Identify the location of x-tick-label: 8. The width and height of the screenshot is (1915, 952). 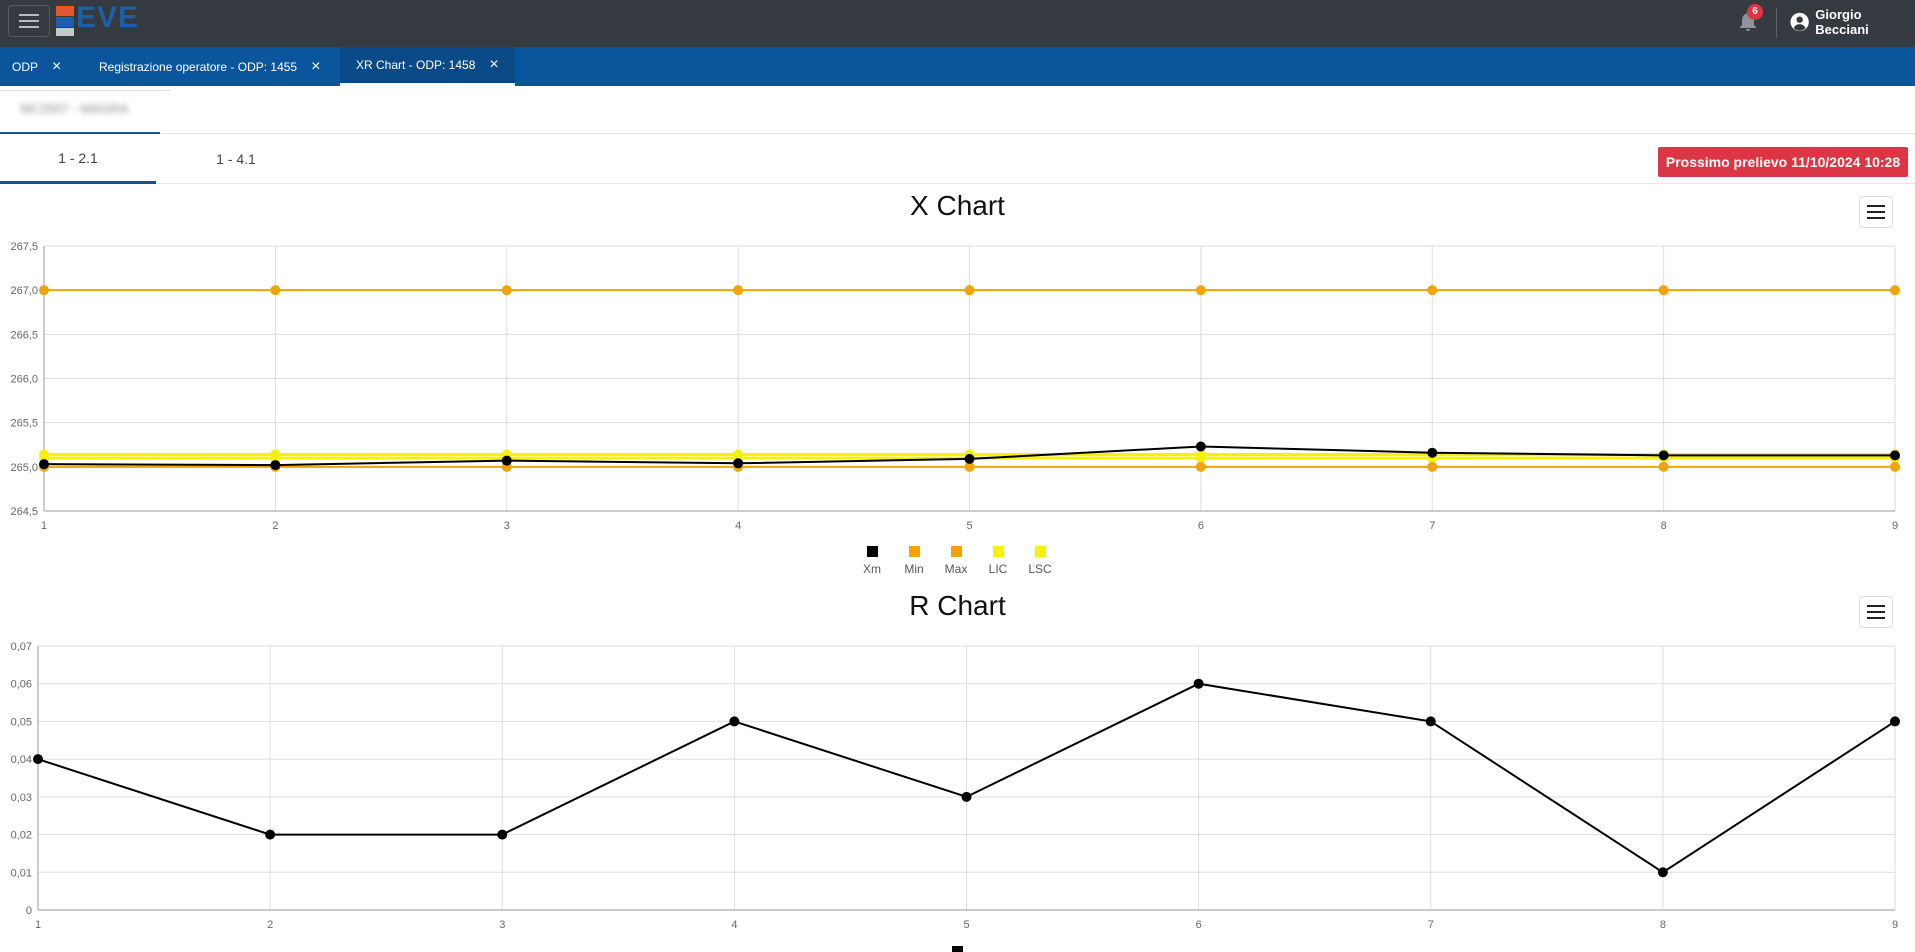
(1663, 925).